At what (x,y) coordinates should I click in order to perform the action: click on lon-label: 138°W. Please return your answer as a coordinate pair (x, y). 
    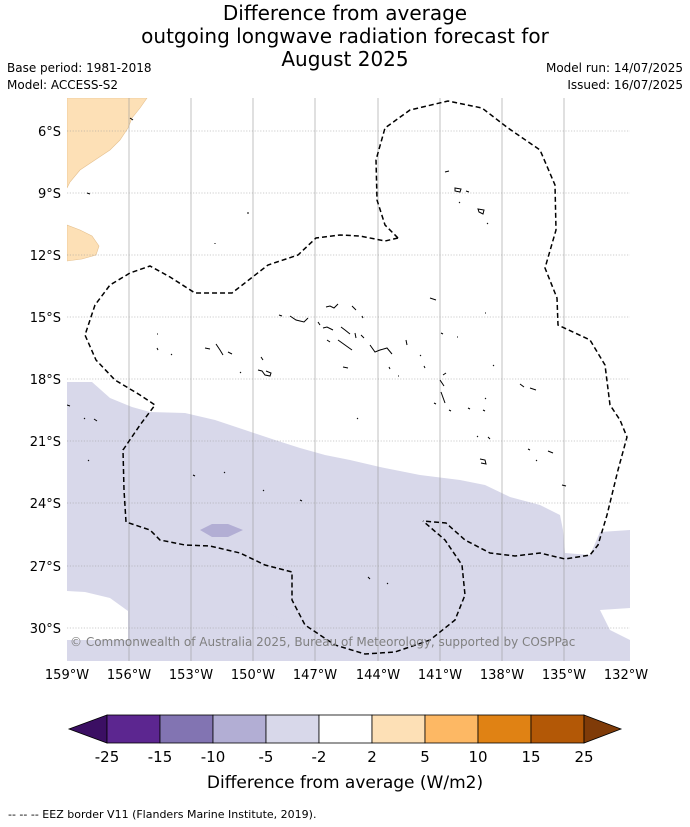
    Looking at the image, I should click on (502, 675).